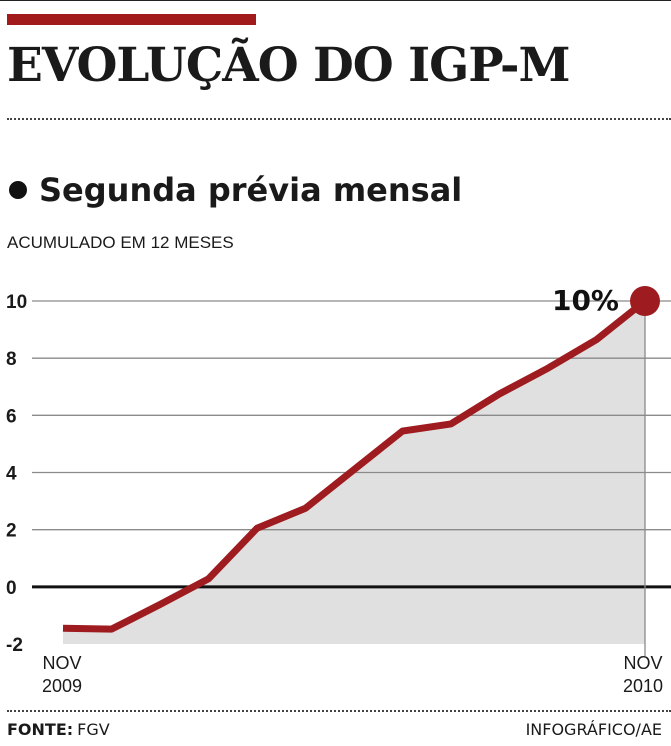 This screenshot has width=671, height=746. What do you see at coordinates (93, 729) in the screenshot?
I see `source-name: FGV` at bounding box center [93, 729].